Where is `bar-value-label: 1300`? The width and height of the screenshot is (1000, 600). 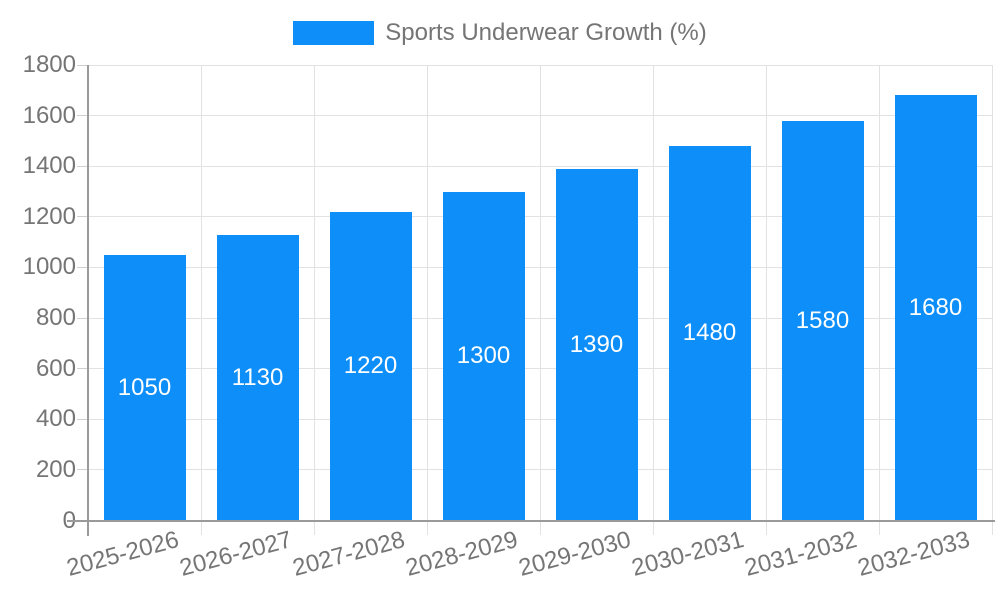
bar-value-label: 1300 is located at coordinates (483, 355).